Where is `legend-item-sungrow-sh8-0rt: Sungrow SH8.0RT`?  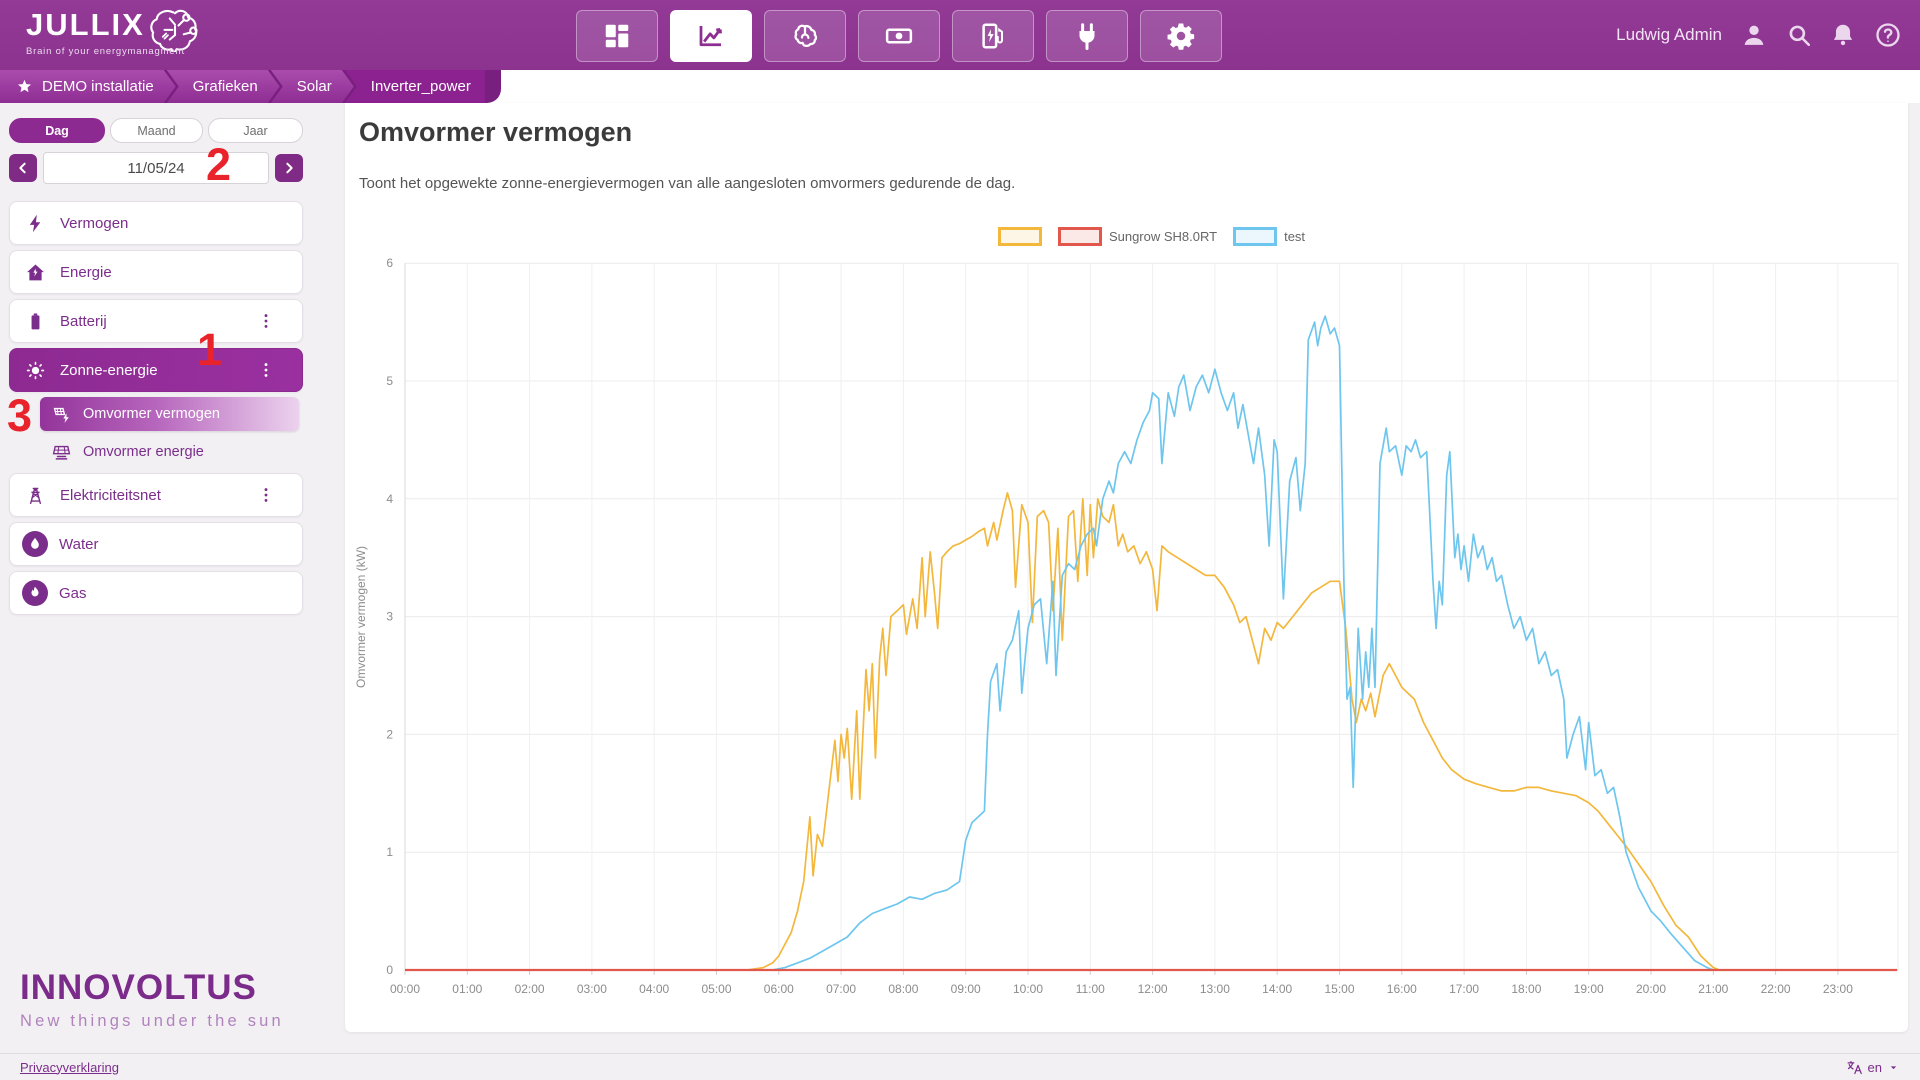 legend-item-sungrow-sh8-0rt: Sungrow SH8.0RT is located at coordinates (1137, 236).